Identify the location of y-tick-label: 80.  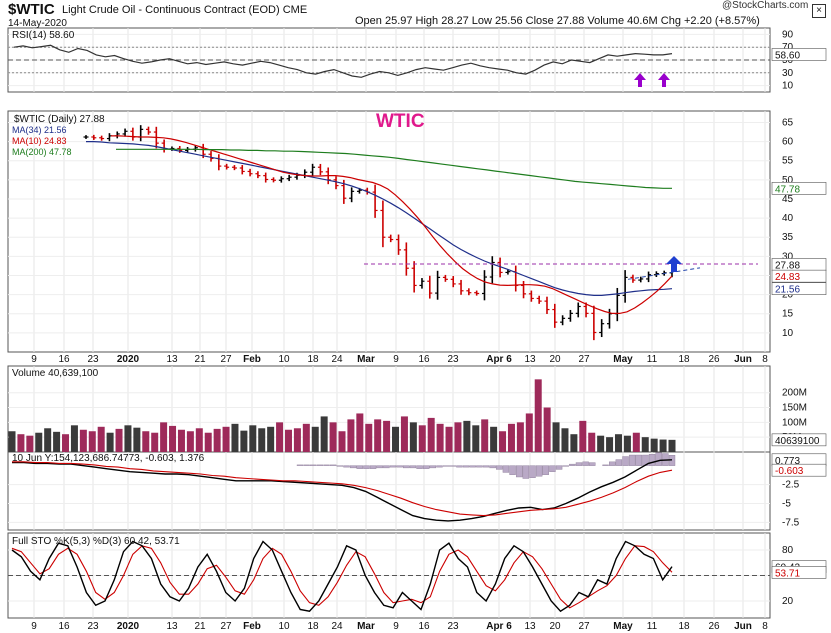
(788, 550).